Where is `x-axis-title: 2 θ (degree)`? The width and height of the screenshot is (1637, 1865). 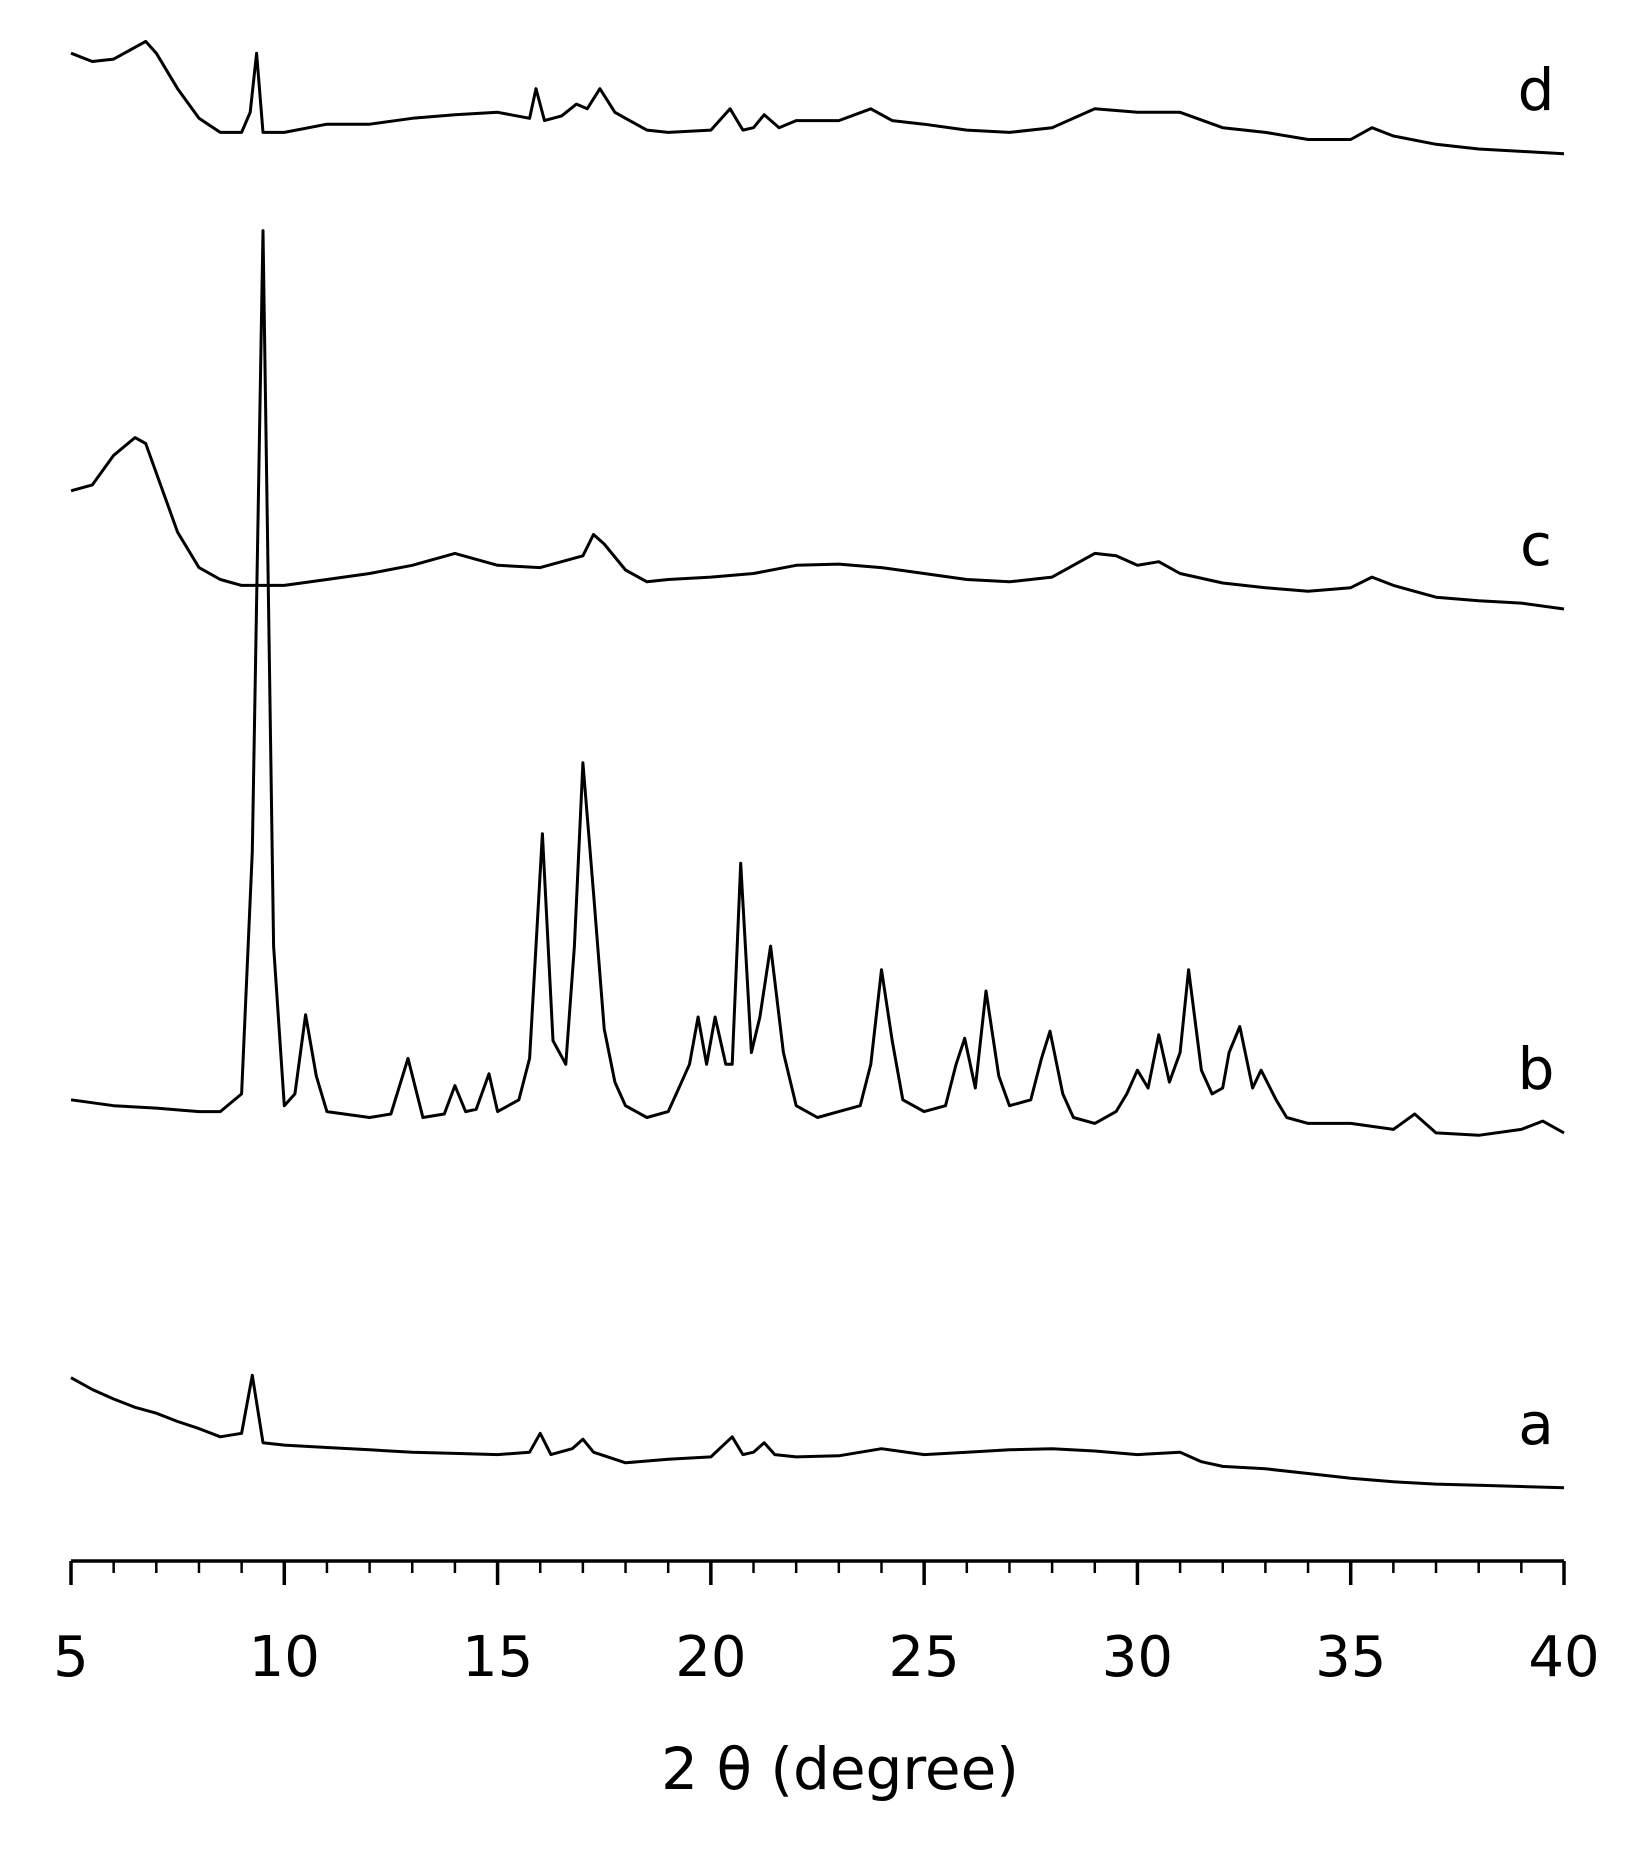
x-axis-title: 2 θ (degree) is located at coordinates (840, 1769).